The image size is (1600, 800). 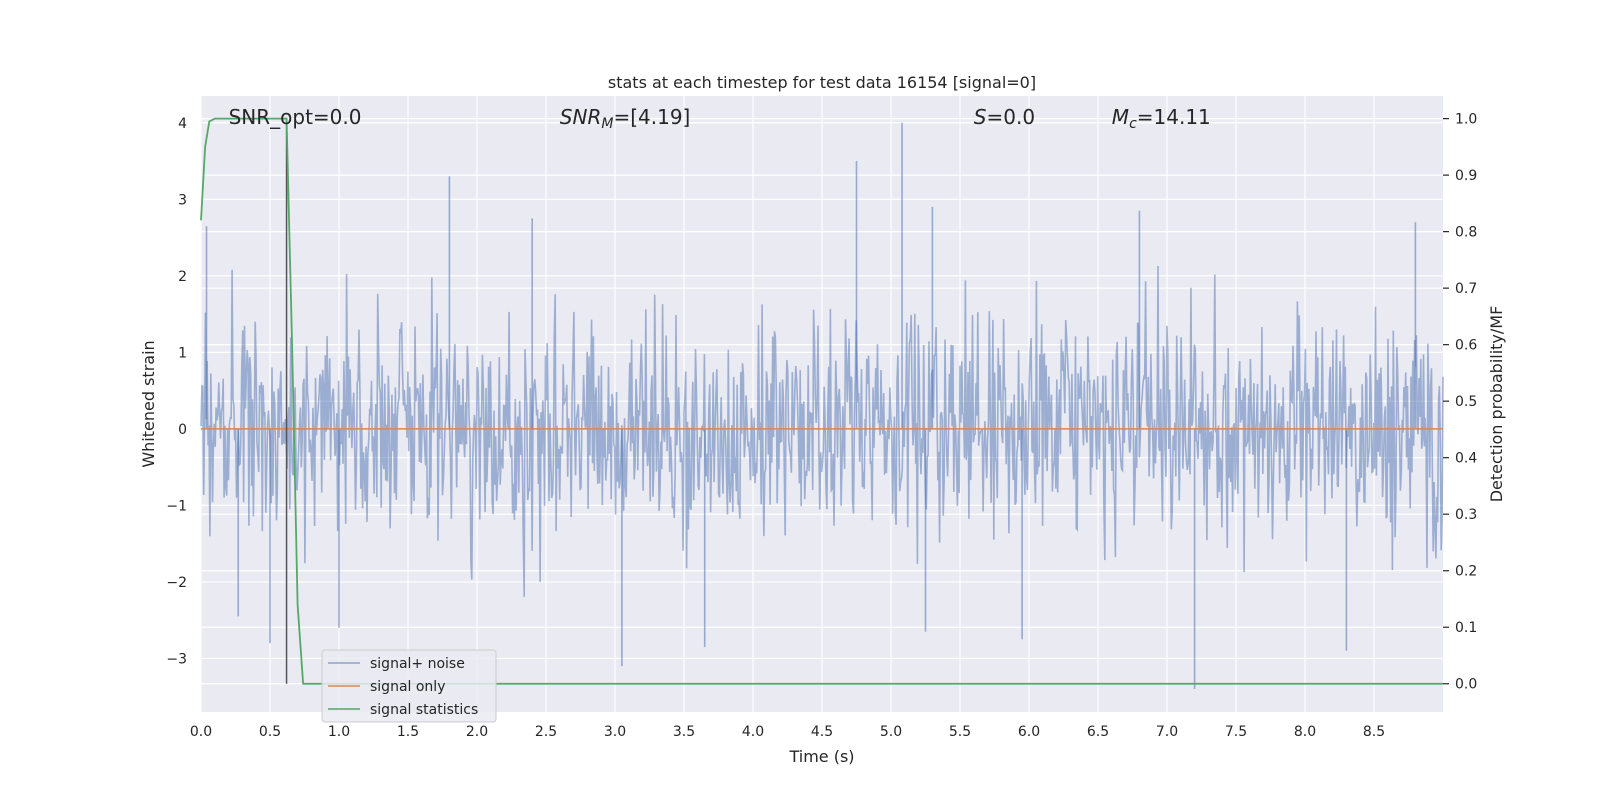 I want to click on y-left-tick-label: 2, so click(x=182, y=277).